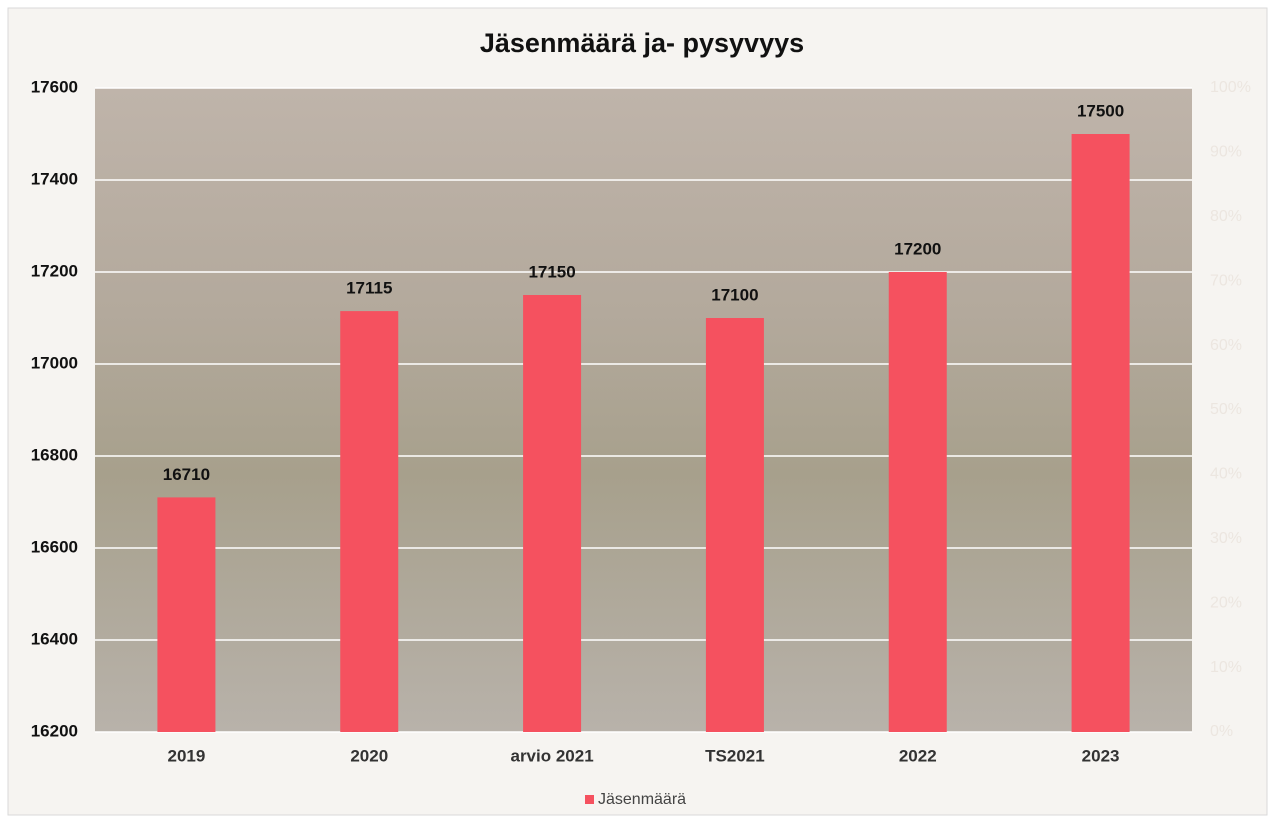 The height and width of the screenshot is (823, 1275). What do you see at coordinates (54, 86) in the screenshot?
I see `y-tick-label: 17600` at bounding box center [54, 86].